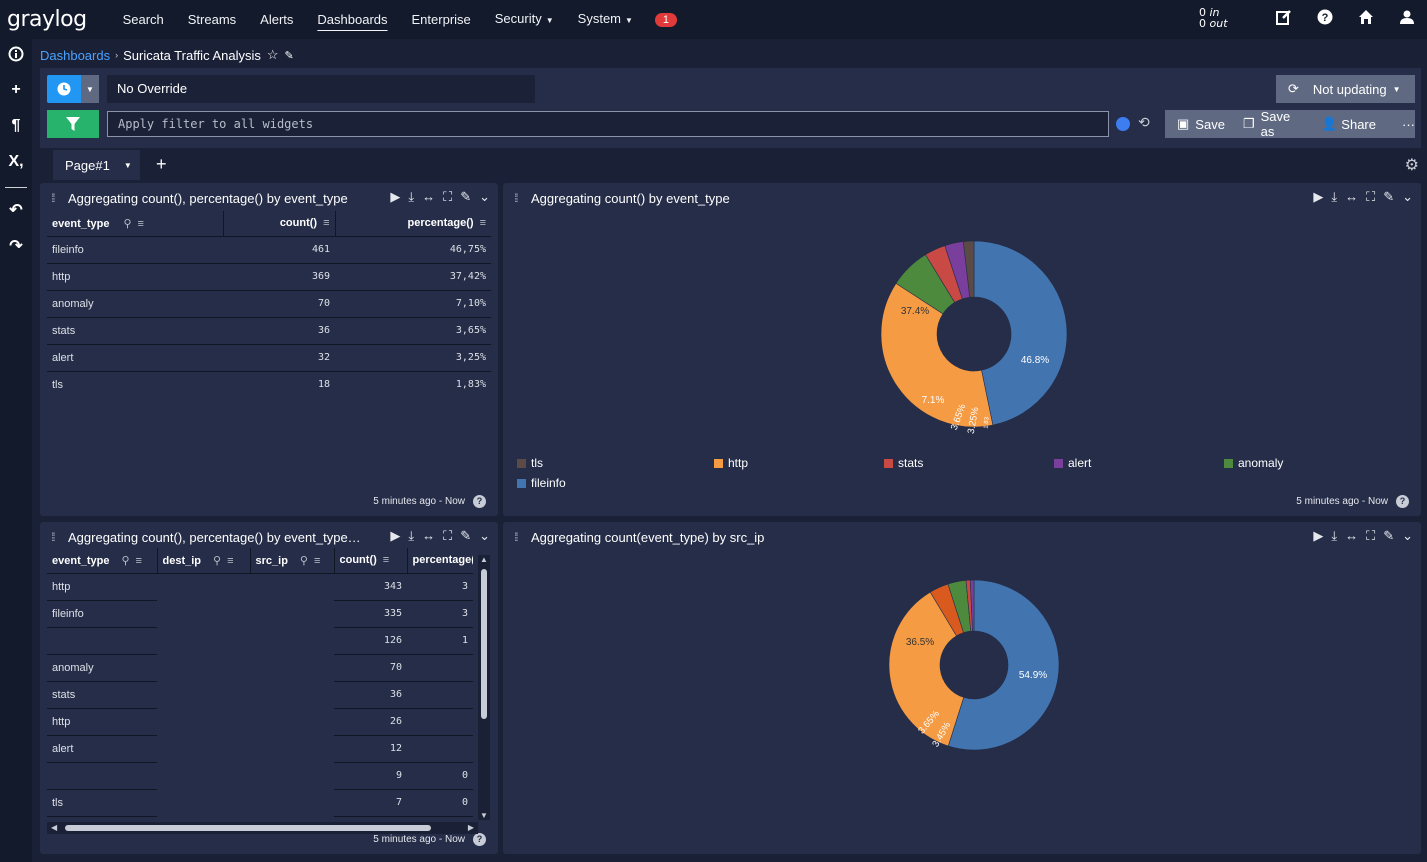  I want to click on plus-icon: +, so click(16, 89).